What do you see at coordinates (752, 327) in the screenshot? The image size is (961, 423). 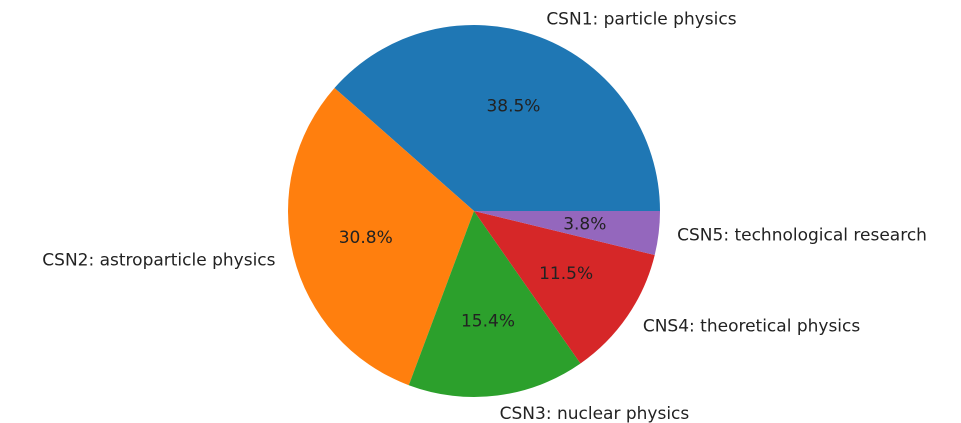 I see `slice-label: CNS4: theoretical physics` at bounding box center [752, 327].